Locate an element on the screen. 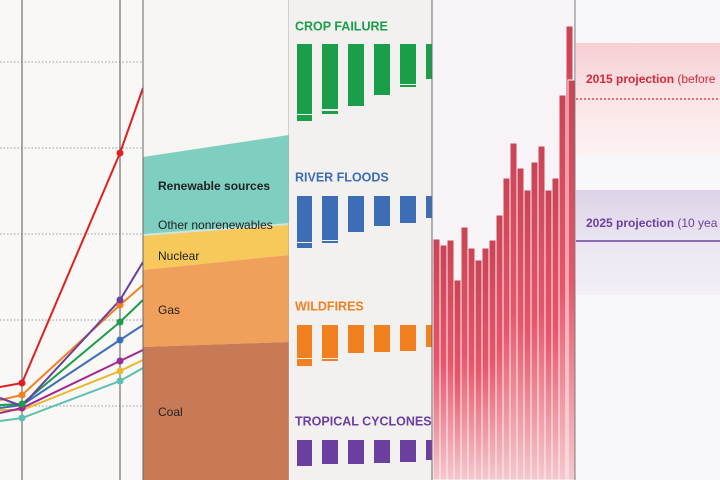 This screenshot has width=720, height=480. energy-label: Renewable sources is located at coordinates (214, 186).